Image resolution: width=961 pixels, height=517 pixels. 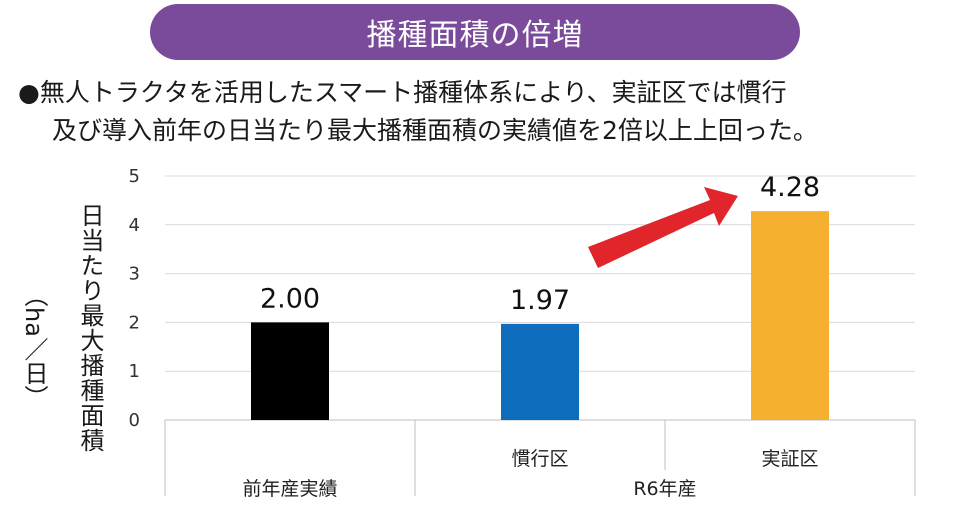 I want to click on y-tick-label: 3, so click(x=134, y=274).